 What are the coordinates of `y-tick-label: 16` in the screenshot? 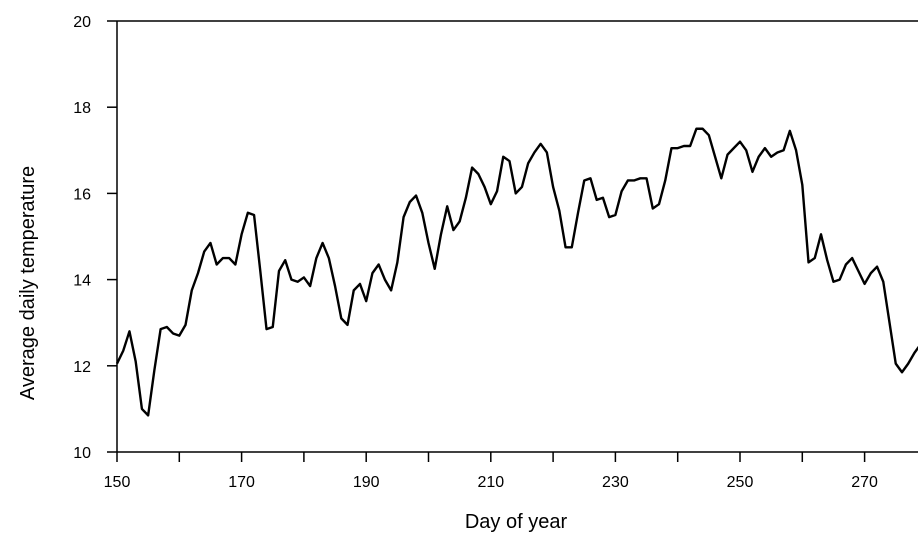 It's located at (82, 194).